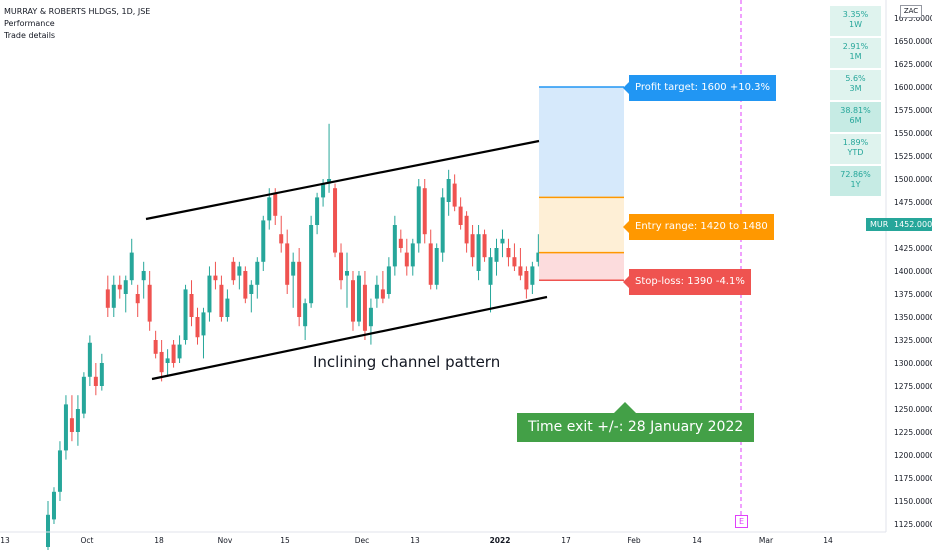  I want to click on price-tick-label: 1675.0000, so click(913, 18).